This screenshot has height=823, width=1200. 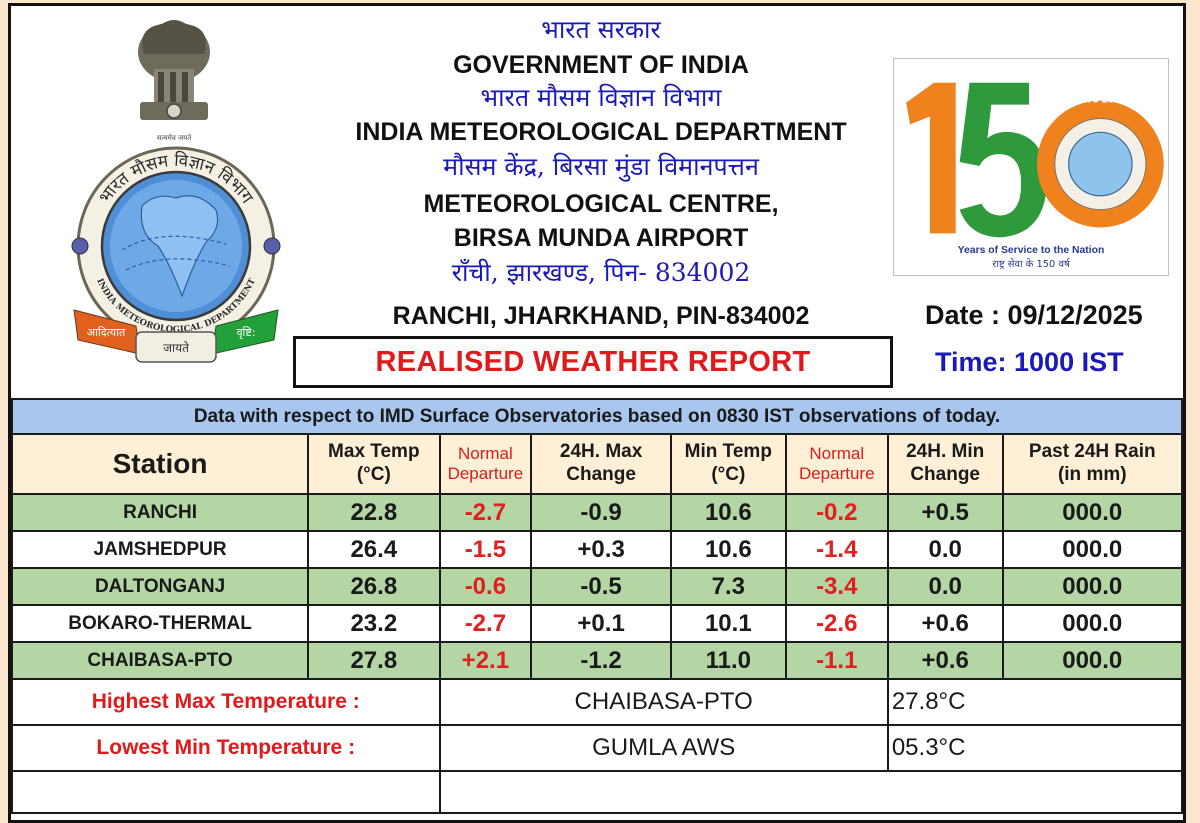 What do you see at coordinates (174, 137) in the screenshot?
I see `svg-text: सत्यमेव जयते` at bounding box center [174, 137].